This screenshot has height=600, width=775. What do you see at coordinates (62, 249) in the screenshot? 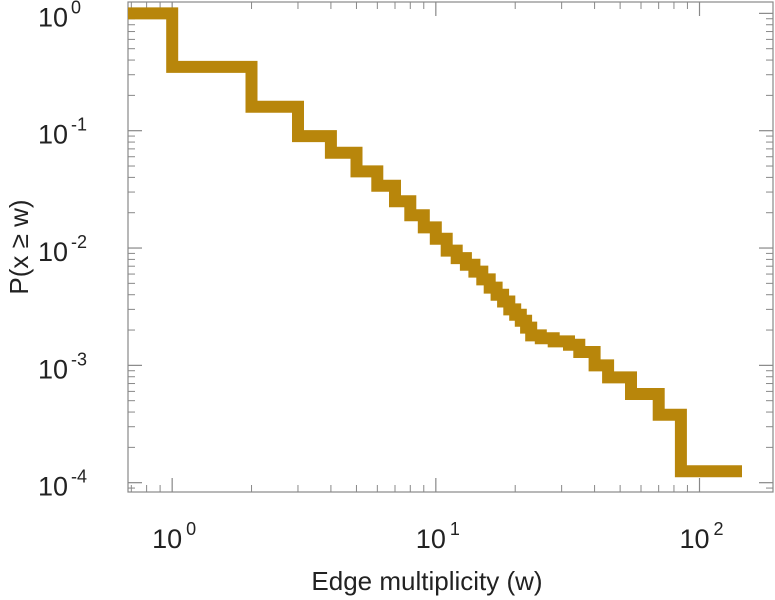
I see `y-tick-label: 10 -2` at bounding box center [62, 249].